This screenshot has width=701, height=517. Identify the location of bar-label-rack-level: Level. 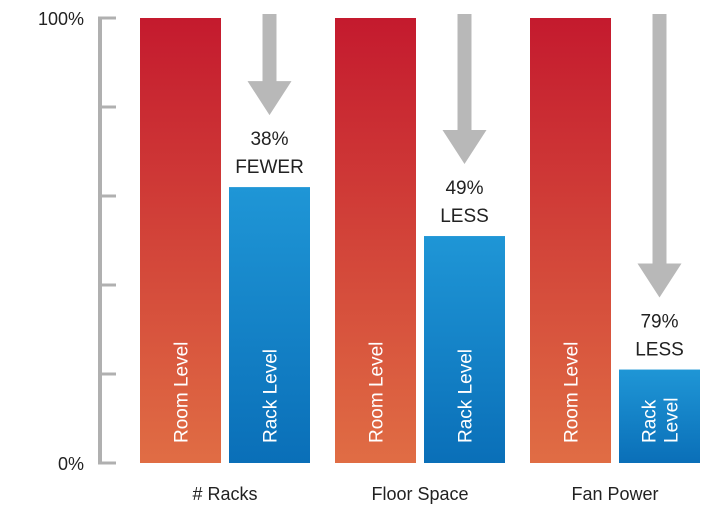
(672, 420).